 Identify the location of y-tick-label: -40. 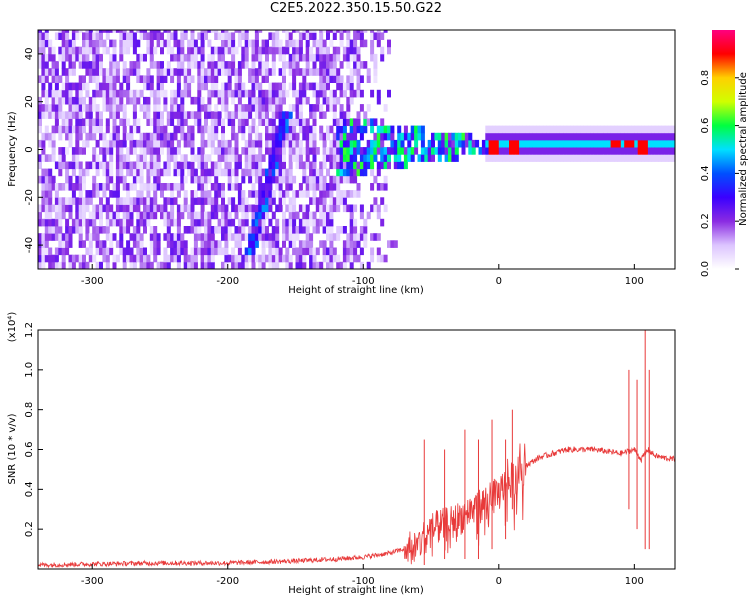
(29, 245).